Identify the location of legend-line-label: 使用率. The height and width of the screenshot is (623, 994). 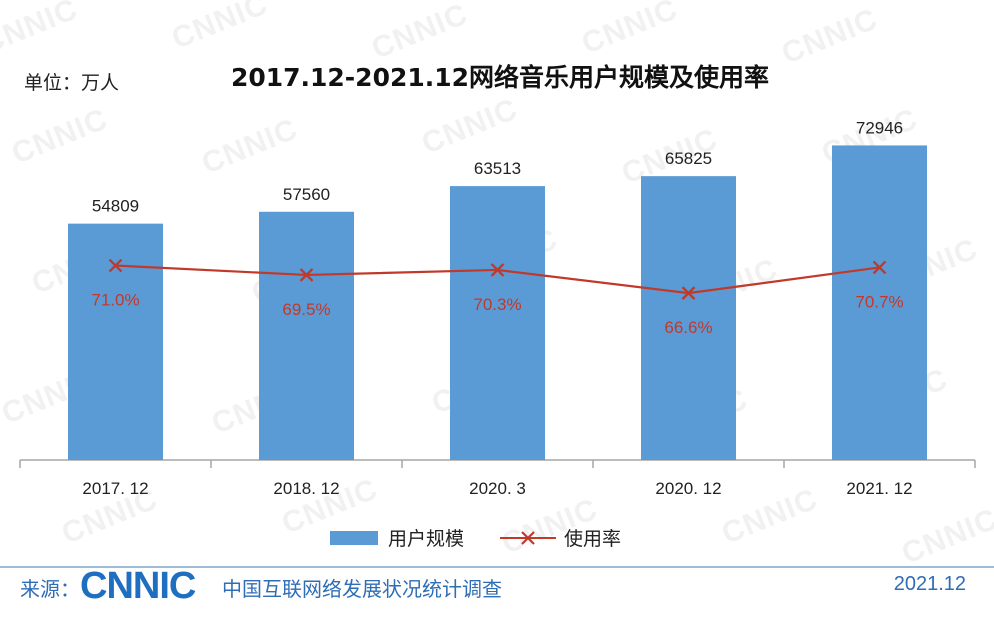
(593, 539).